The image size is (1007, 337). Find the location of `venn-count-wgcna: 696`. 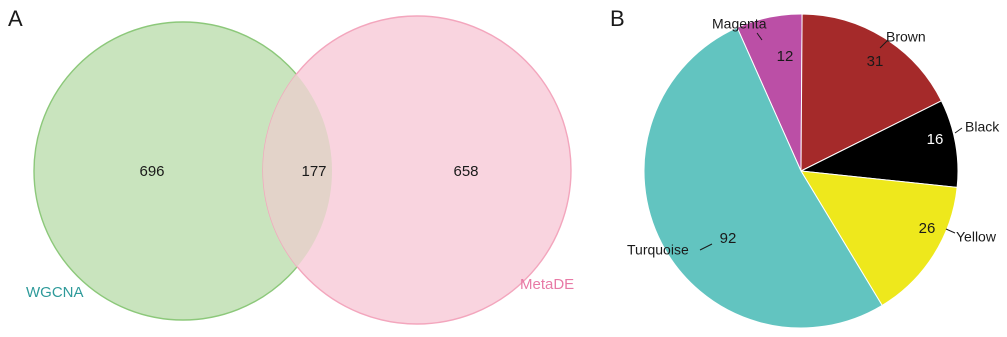

venn-count-wgcna: 696 is located at coordinates (151, 171).